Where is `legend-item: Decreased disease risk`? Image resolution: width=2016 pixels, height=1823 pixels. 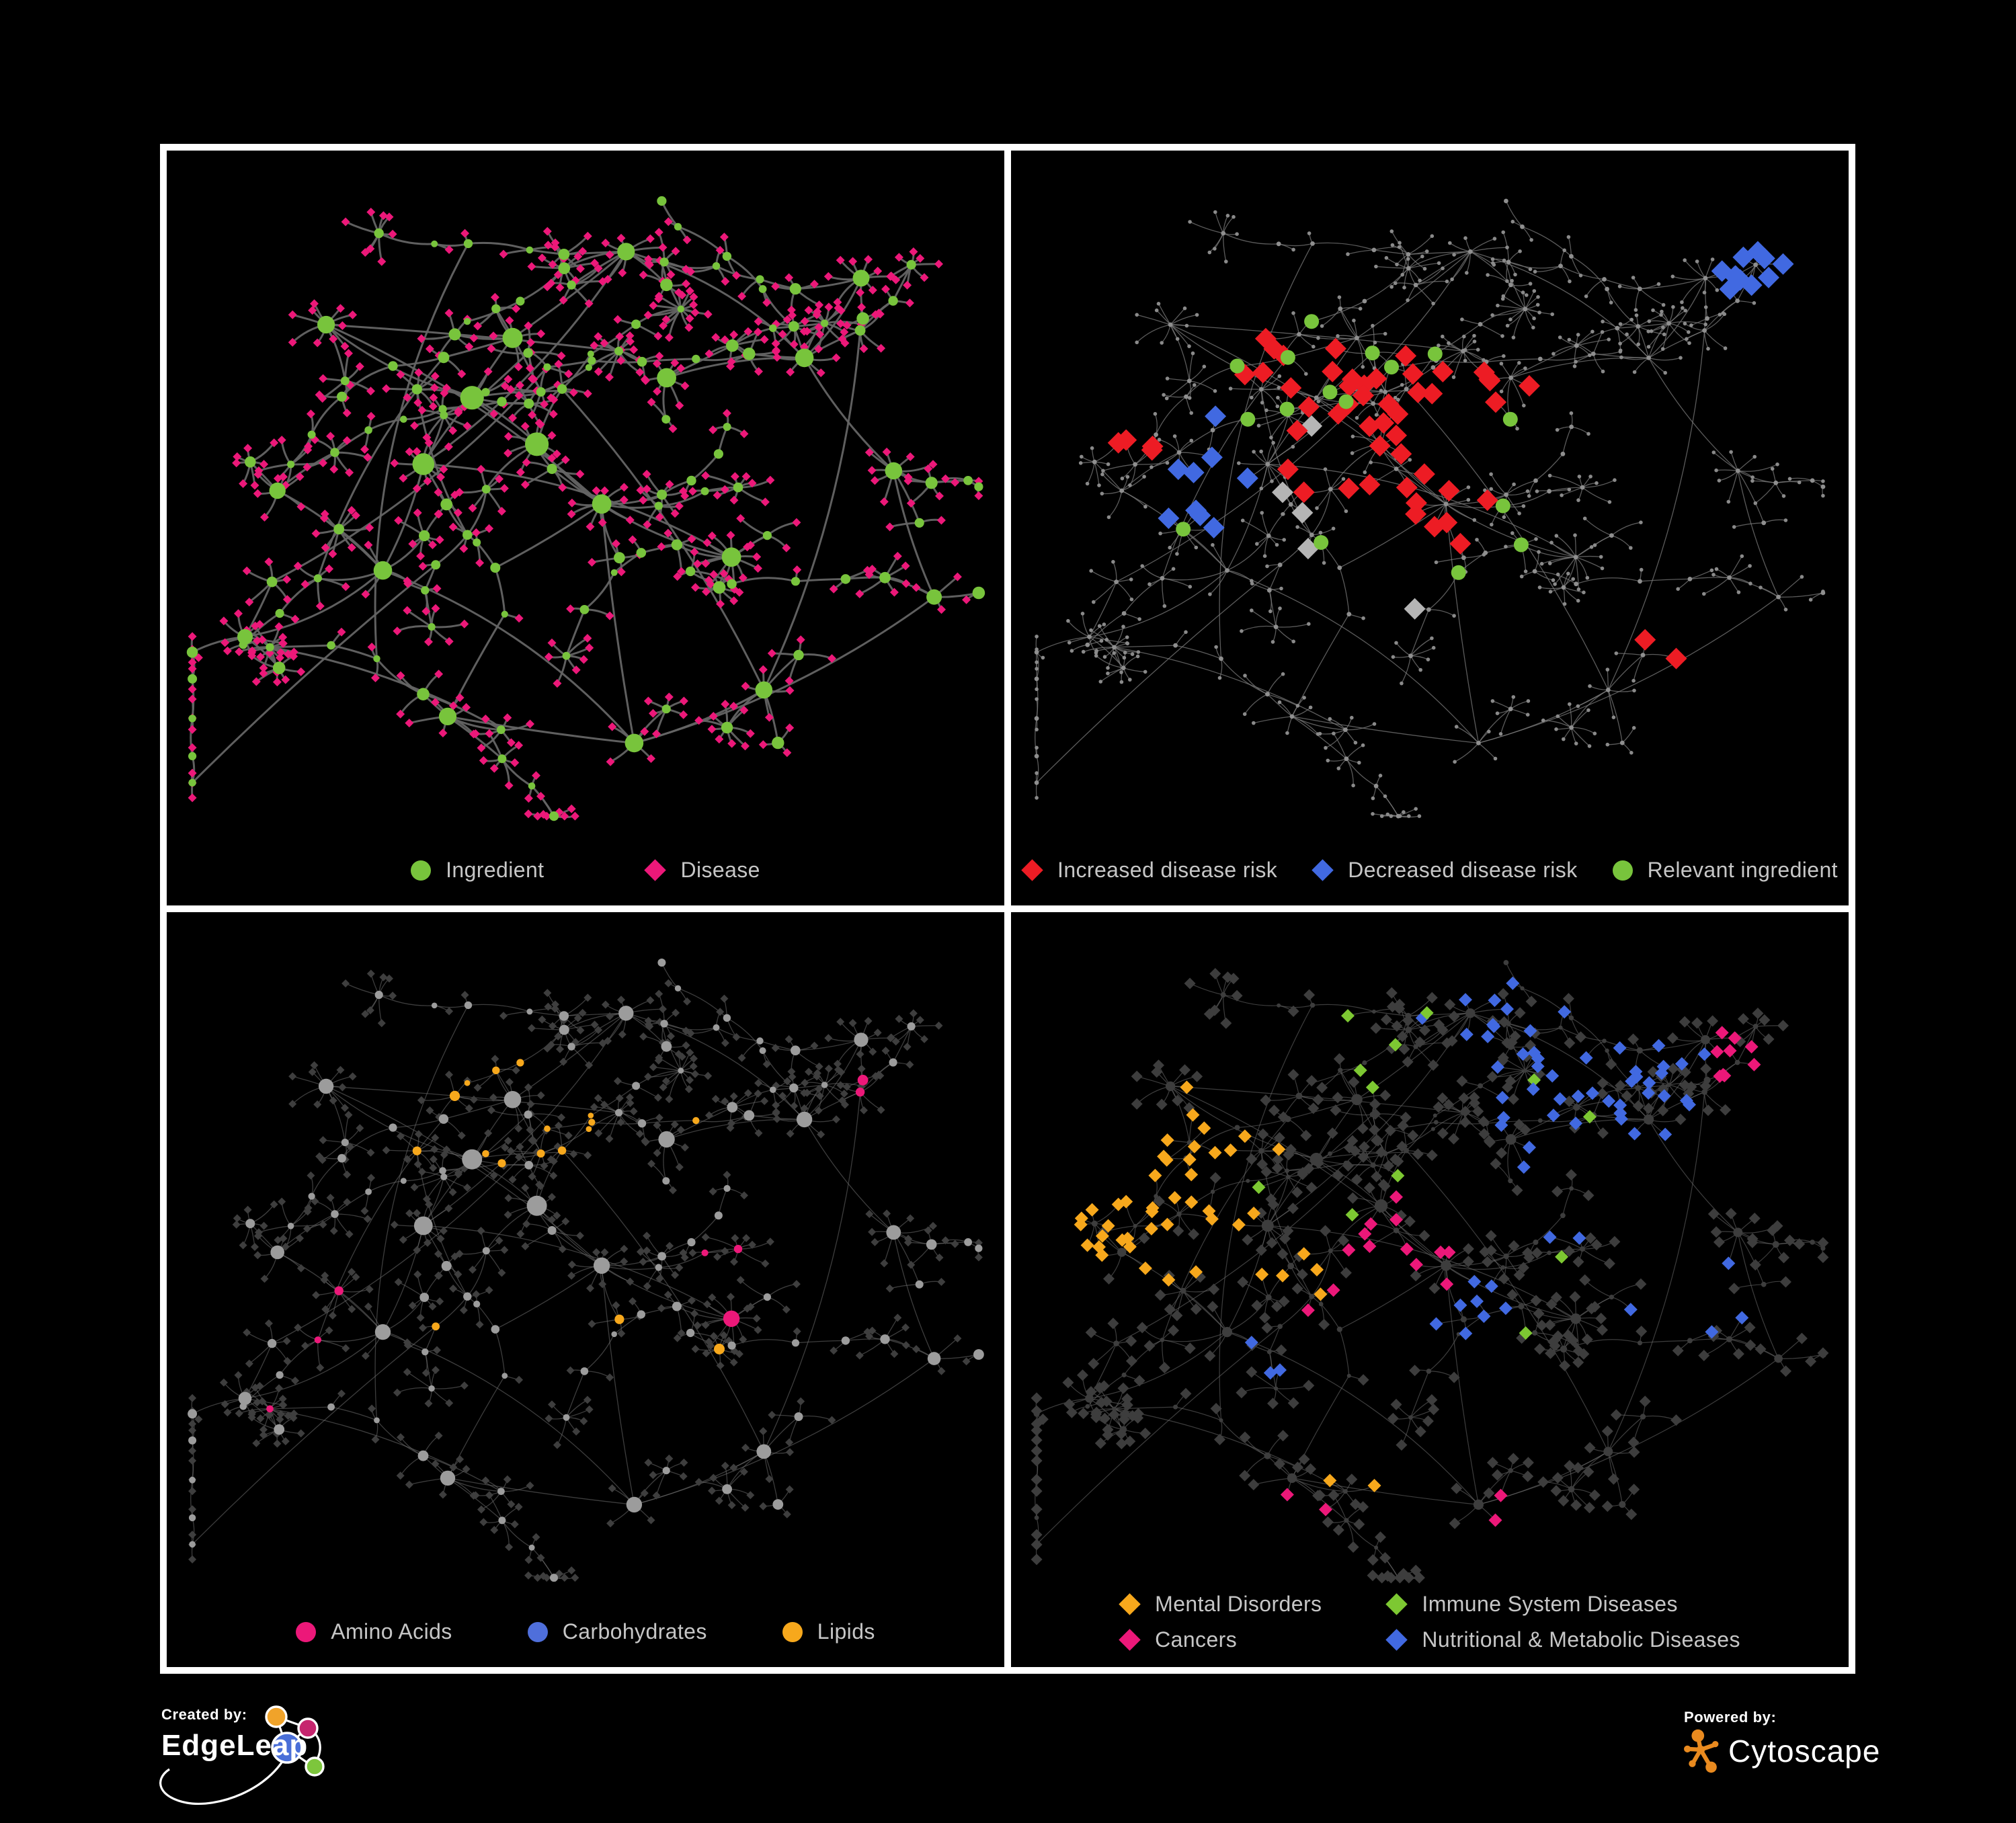
legend-item: Decreased disease risk is located at coordinates (1444, 871).